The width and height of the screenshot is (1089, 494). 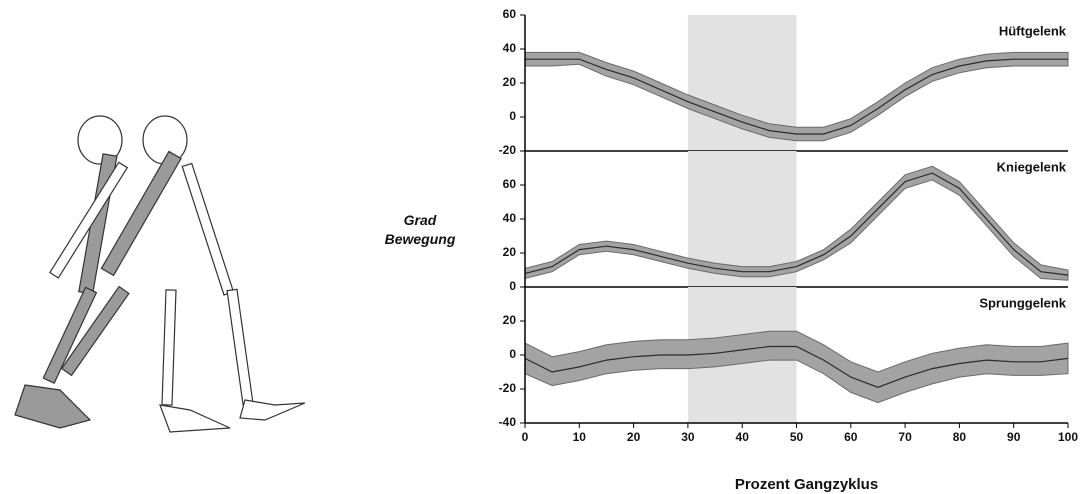 I want to click on x-tick-label: 50, so click(x=797, y=437).